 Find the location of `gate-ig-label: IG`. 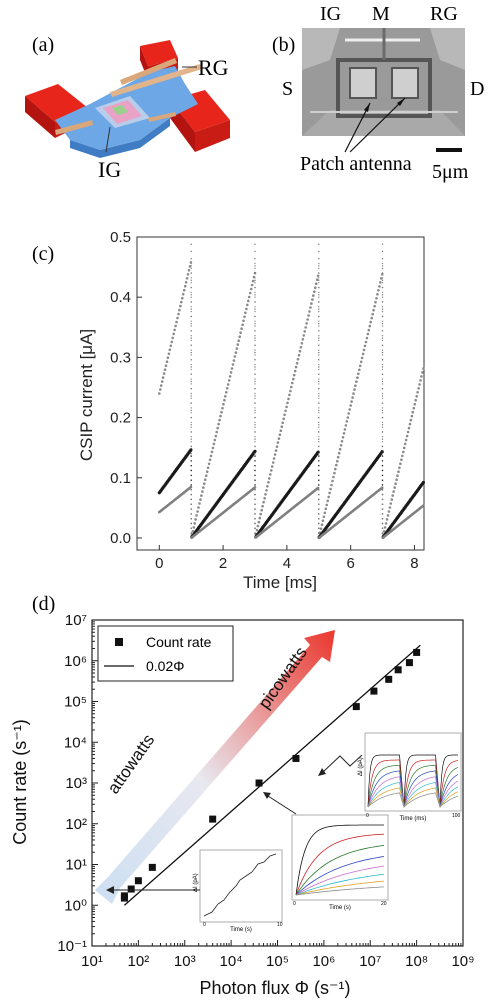

gate-ig-label: IG is located at coordinates (109, 169).